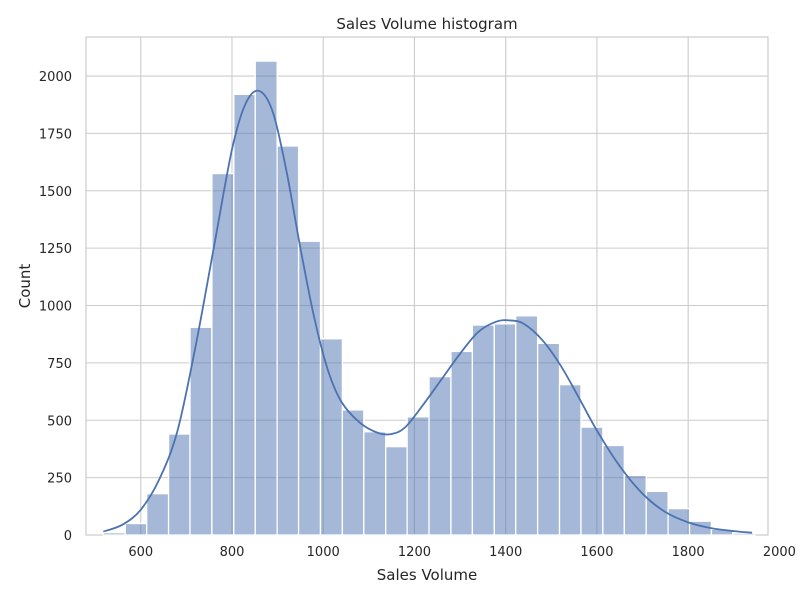 Image resolution: width=800 pixels, height=600 pixels. What do you see at coordinates (505, 552) in the screenshot?
I see `x-tick-label: 1400` at bounding box center [505, 552].